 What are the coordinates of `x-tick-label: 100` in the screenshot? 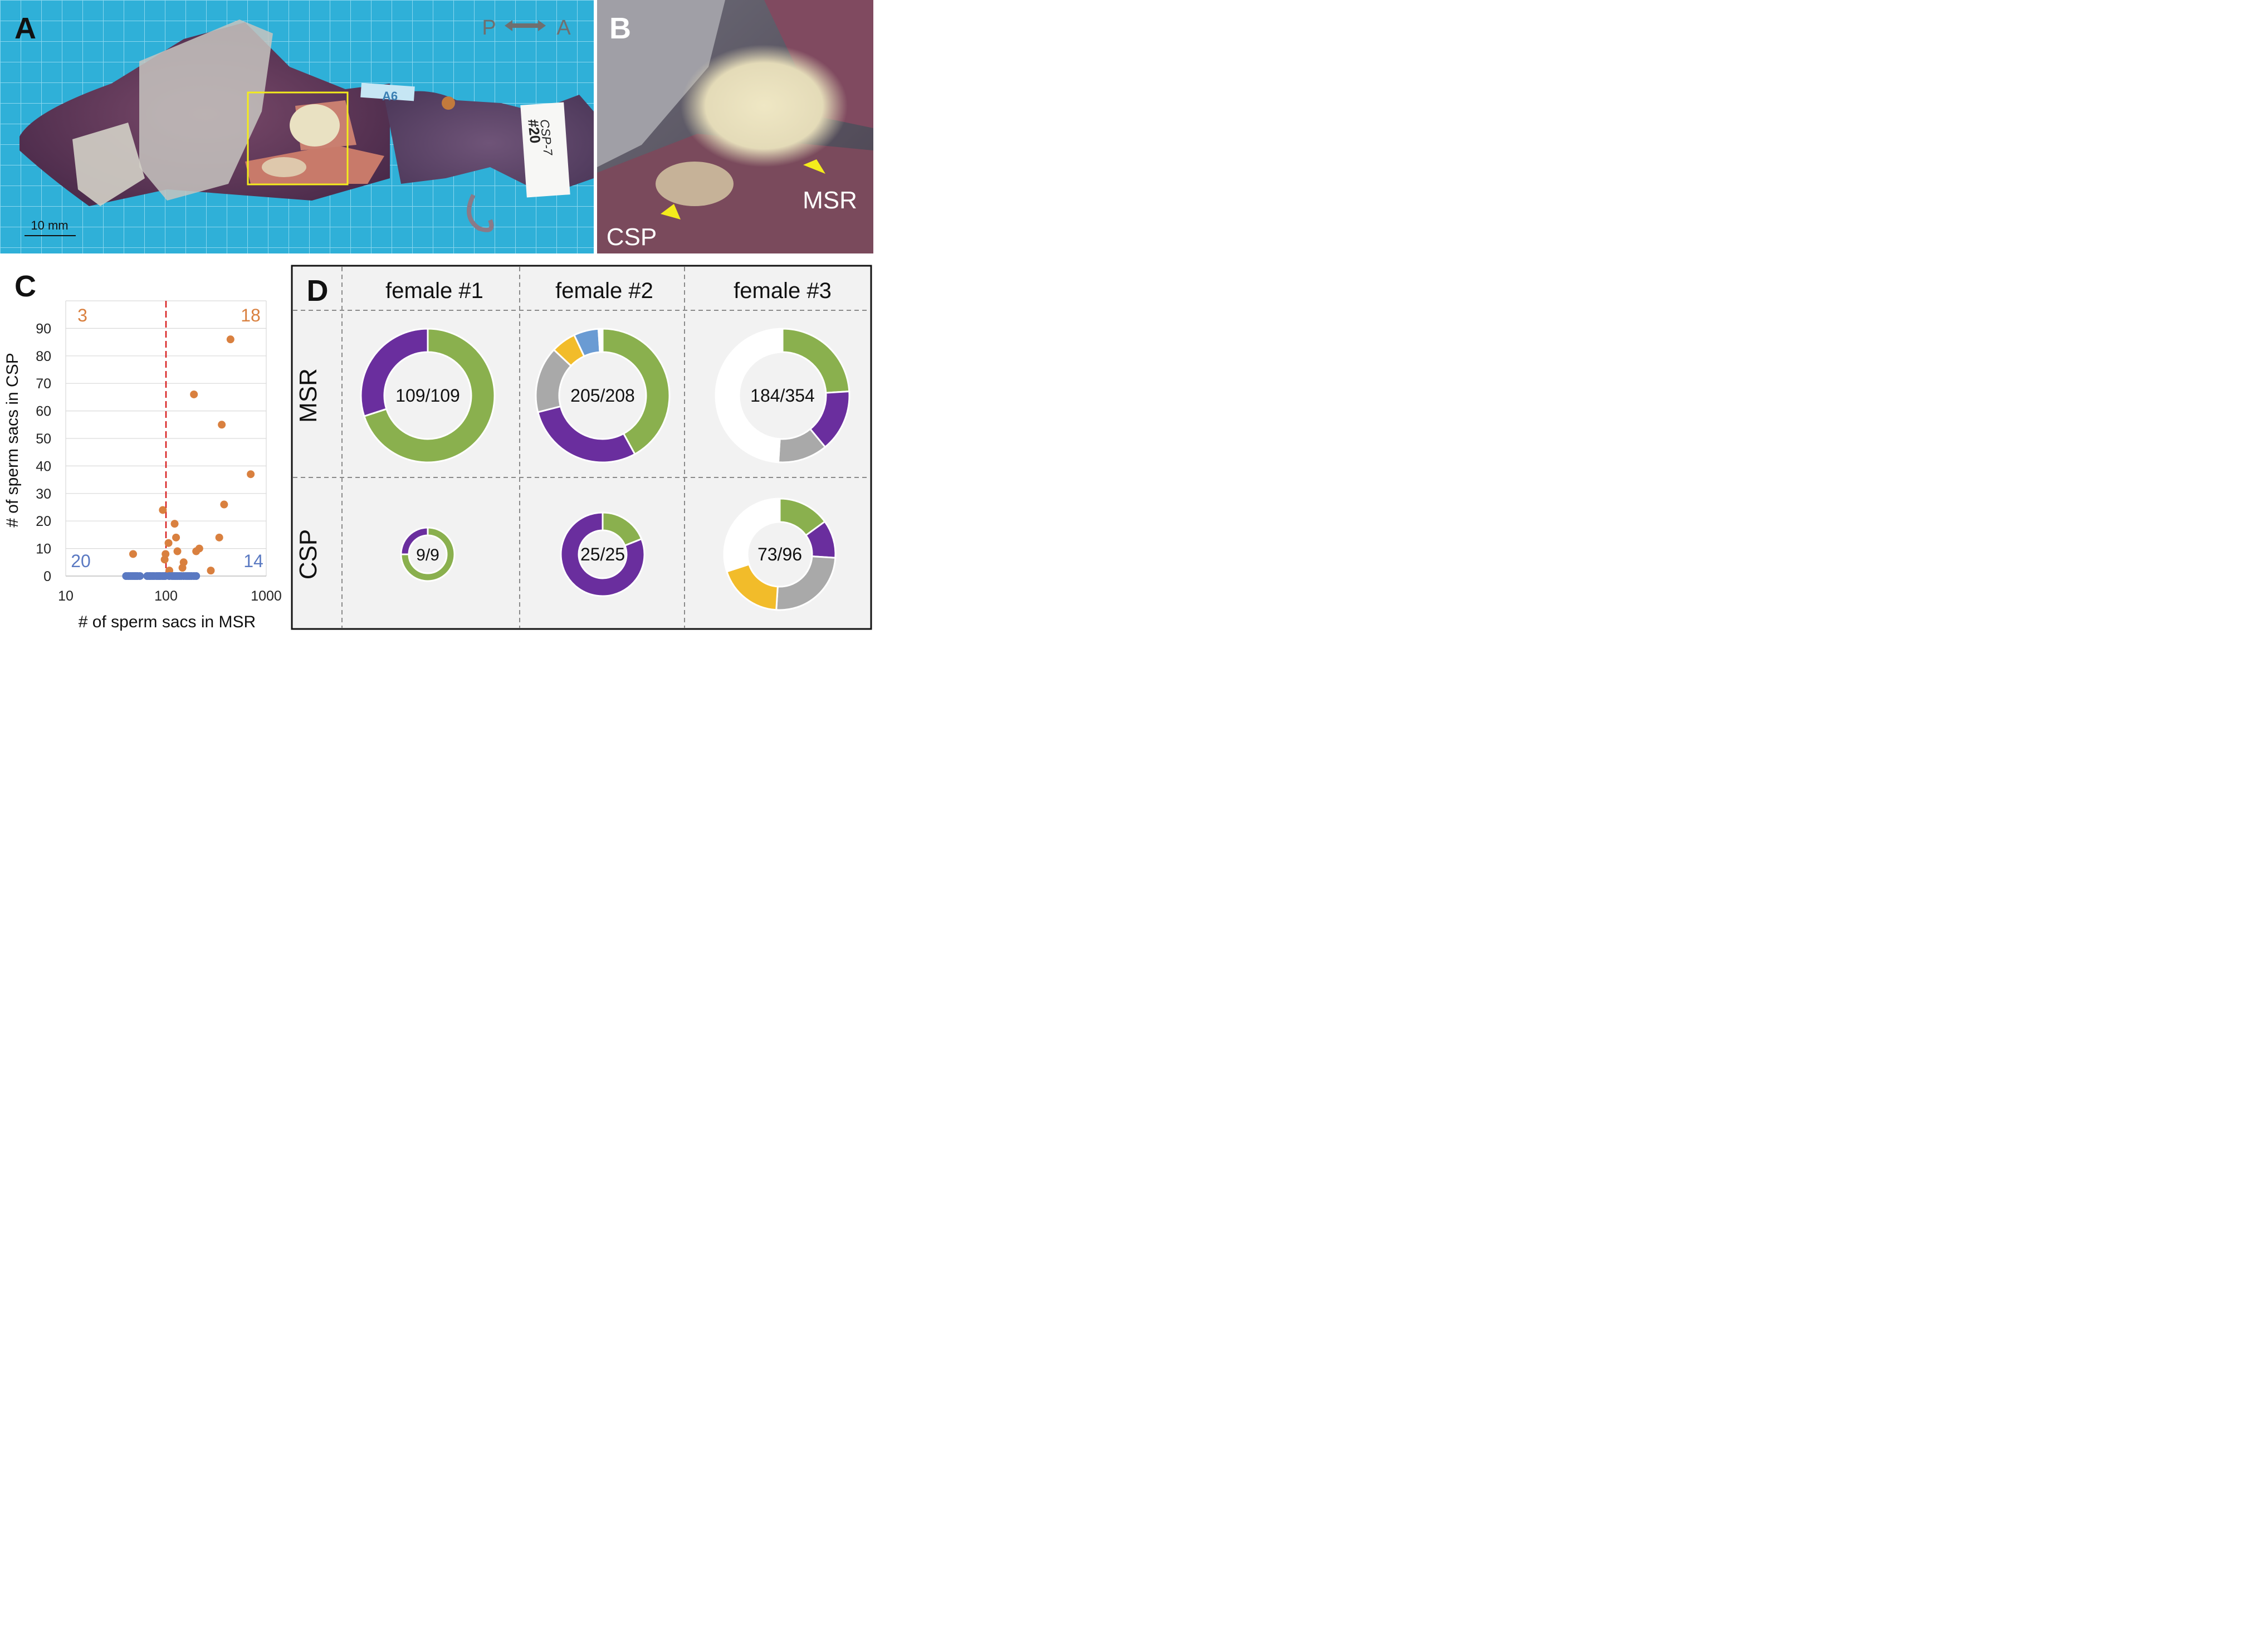 It's located at (166, 596).